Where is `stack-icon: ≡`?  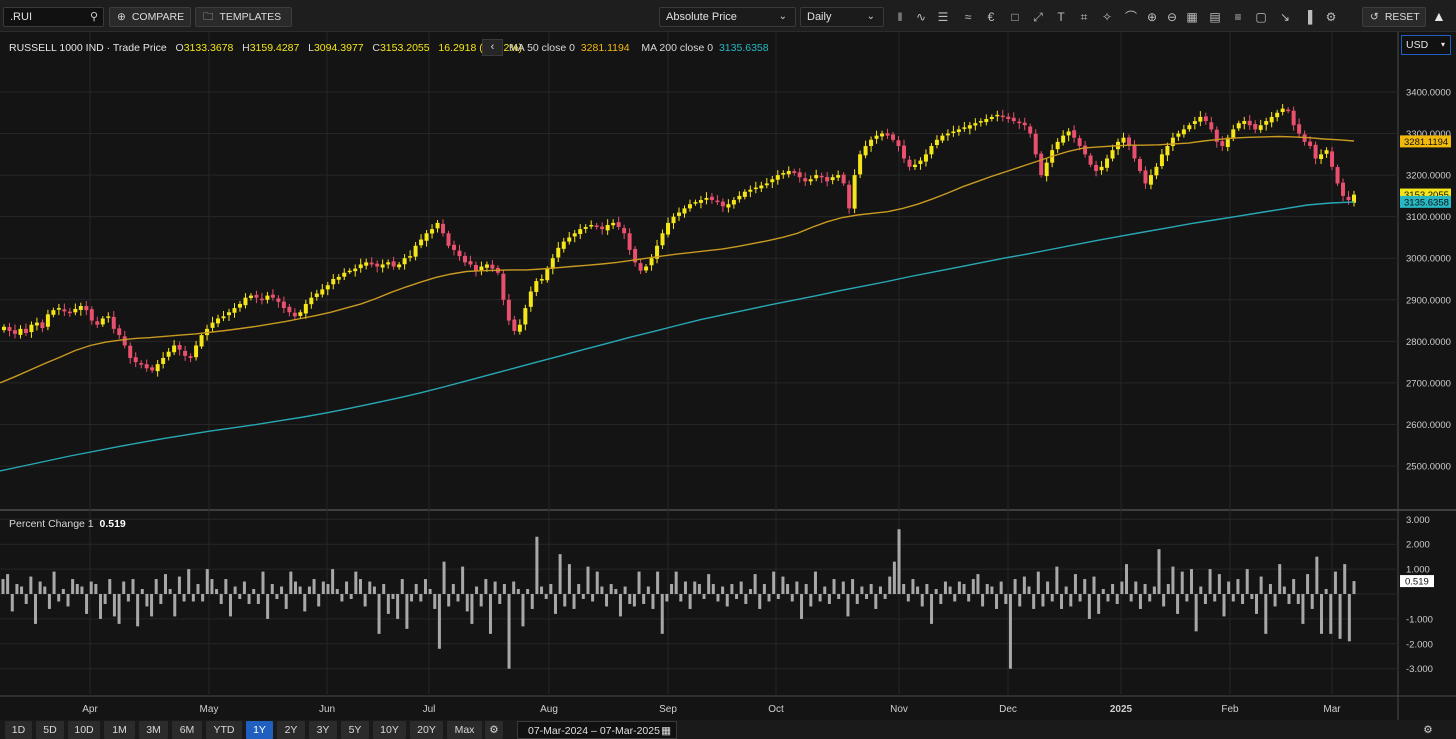 stack-icon: ≡ is located at coordinates (1238, 17).